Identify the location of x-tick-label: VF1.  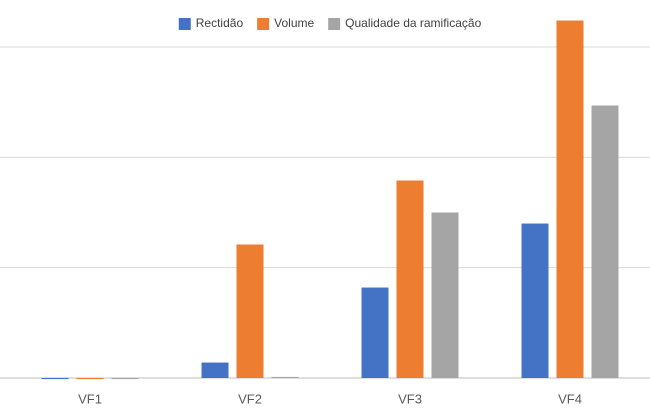
(90, 398).